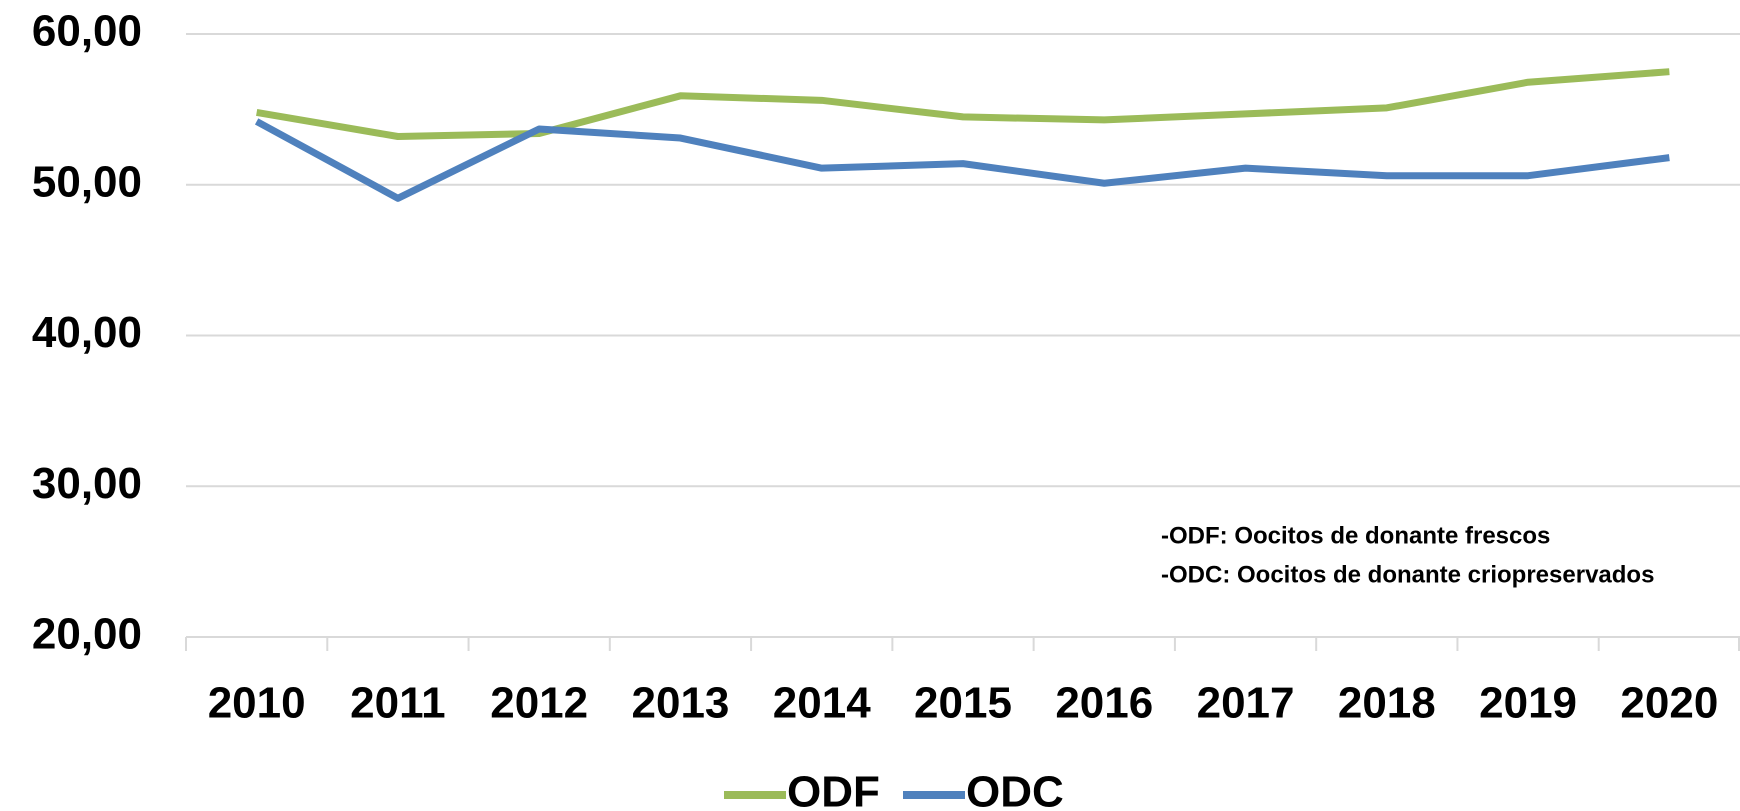 This screenshot has width=1740, height=811. Describe the element at coordinates (87, 181) in the screenshot. I see `y-tick-label: 50,00` at that location.